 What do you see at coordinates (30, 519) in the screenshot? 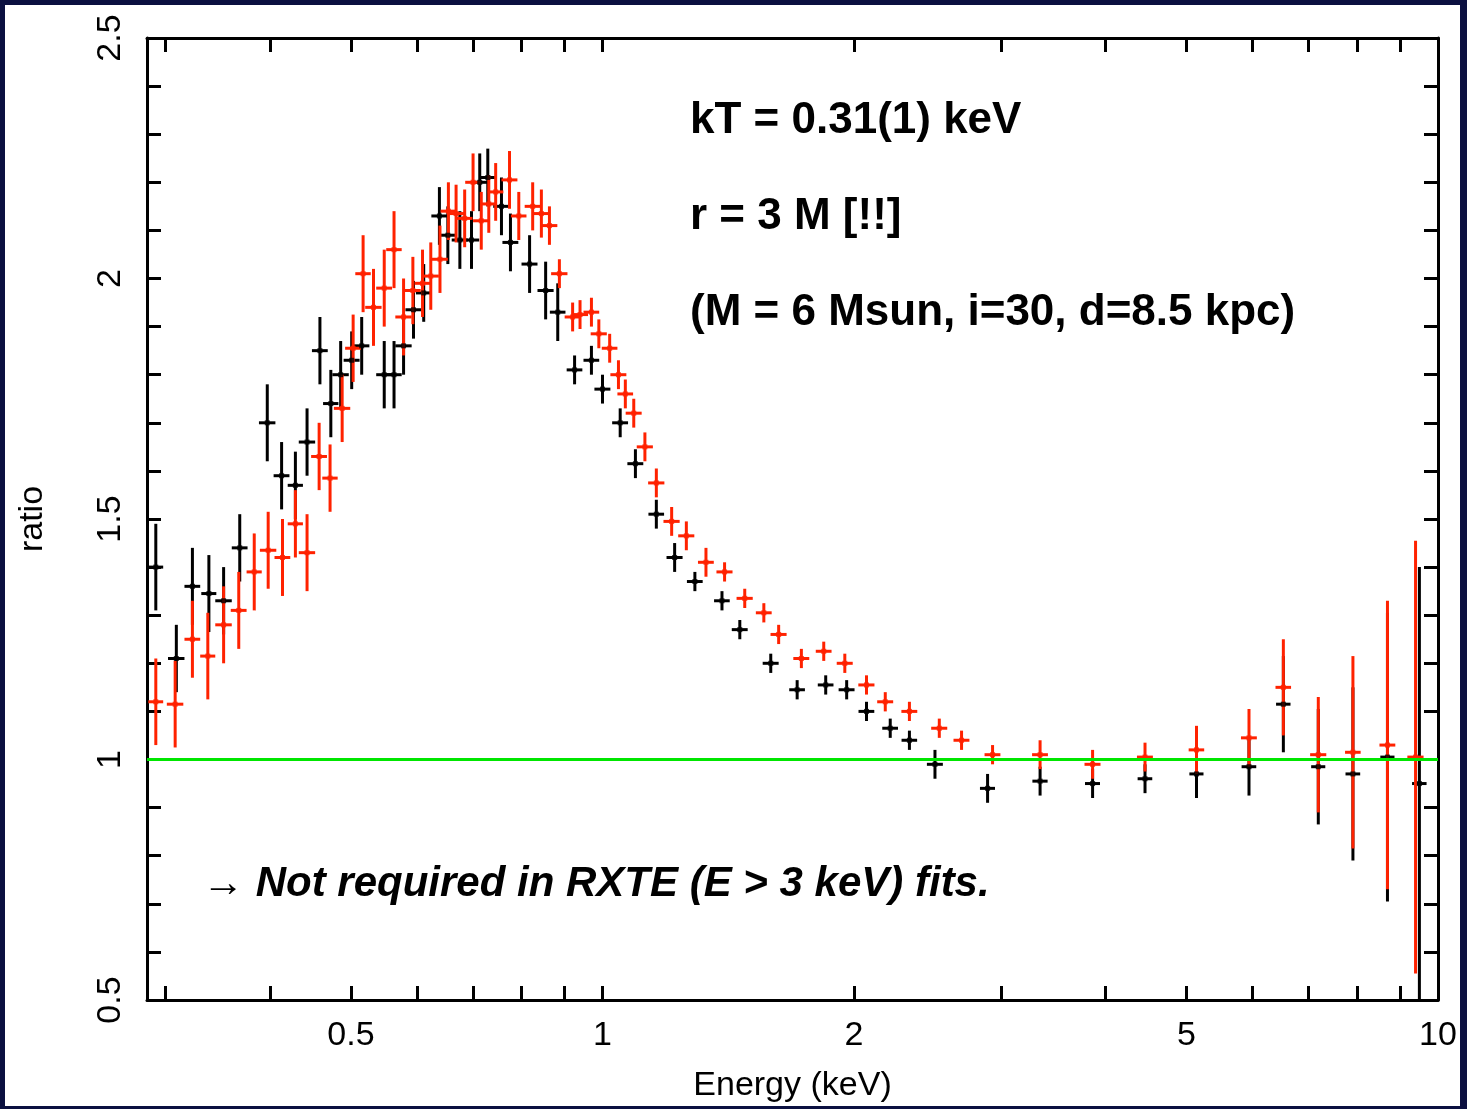
I see `y-axis-title: ratio` at bounding box center [30, 519].